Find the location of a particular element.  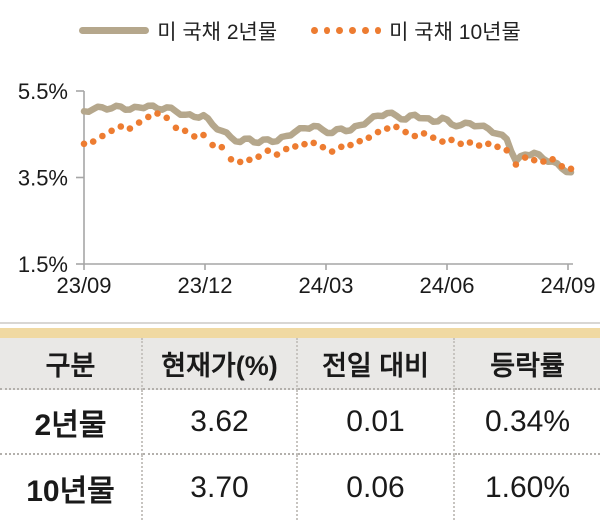

table-accent-bar is located at coordinates (300, 333).